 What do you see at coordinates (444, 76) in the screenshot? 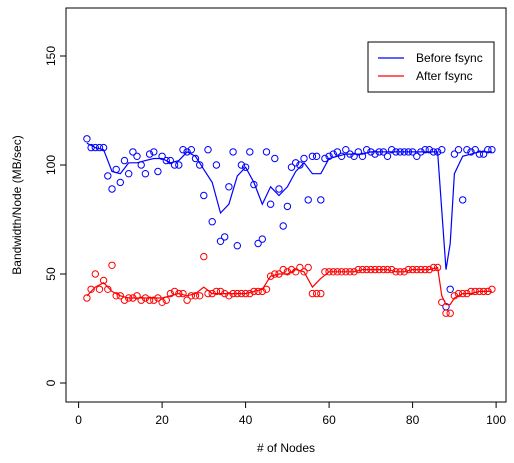
I see `legend-label: After fsync` at bounding box center [444, 76].